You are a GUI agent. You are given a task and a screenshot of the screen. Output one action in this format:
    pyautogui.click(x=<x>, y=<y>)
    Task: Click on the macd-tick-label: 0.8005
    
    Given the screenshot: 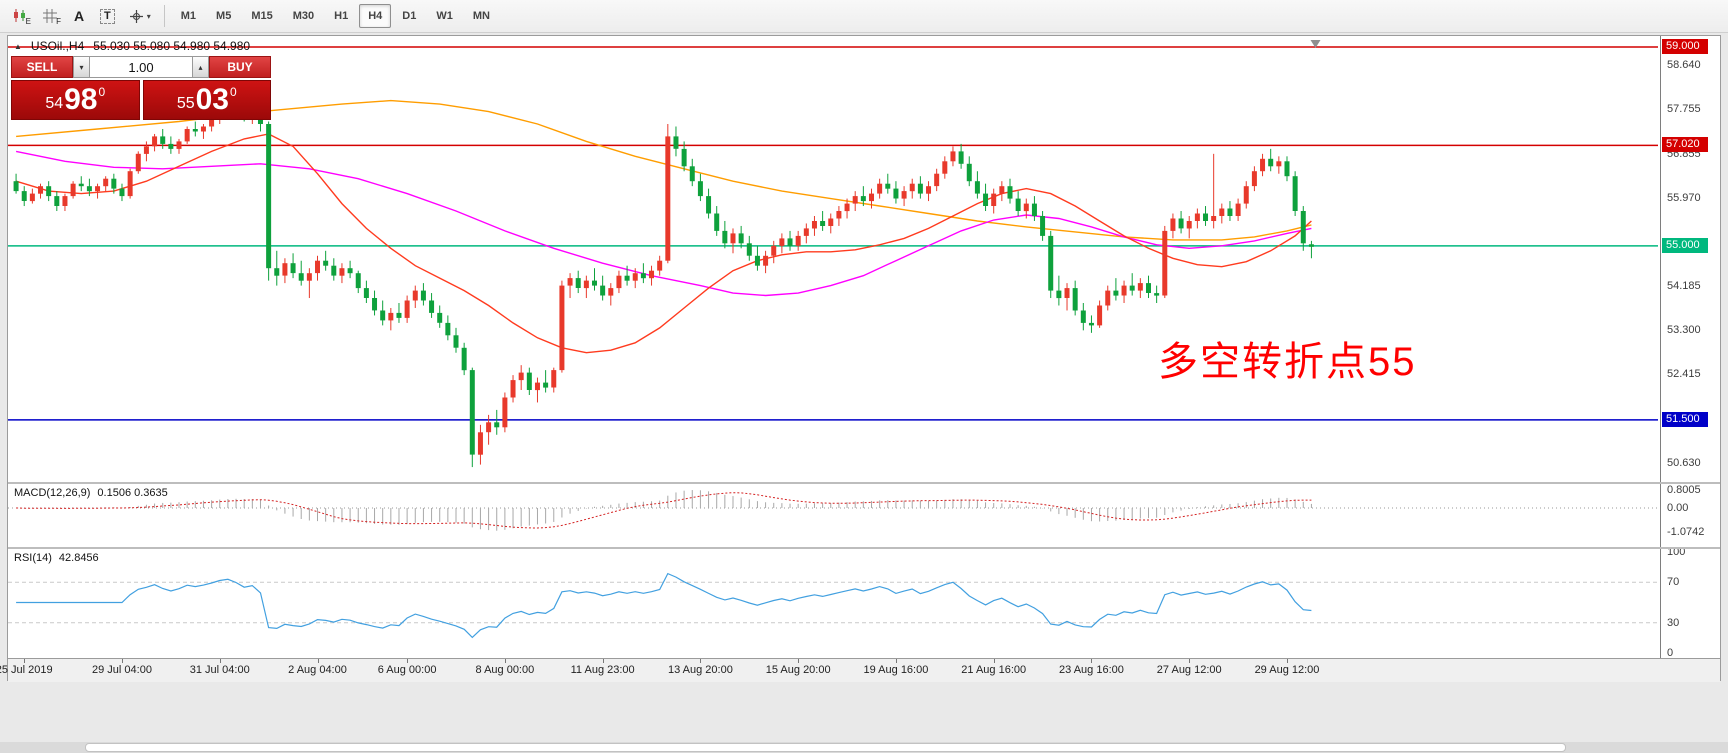 What is the action you would take?
    pyautogui.click(x=1684, y=489)
    